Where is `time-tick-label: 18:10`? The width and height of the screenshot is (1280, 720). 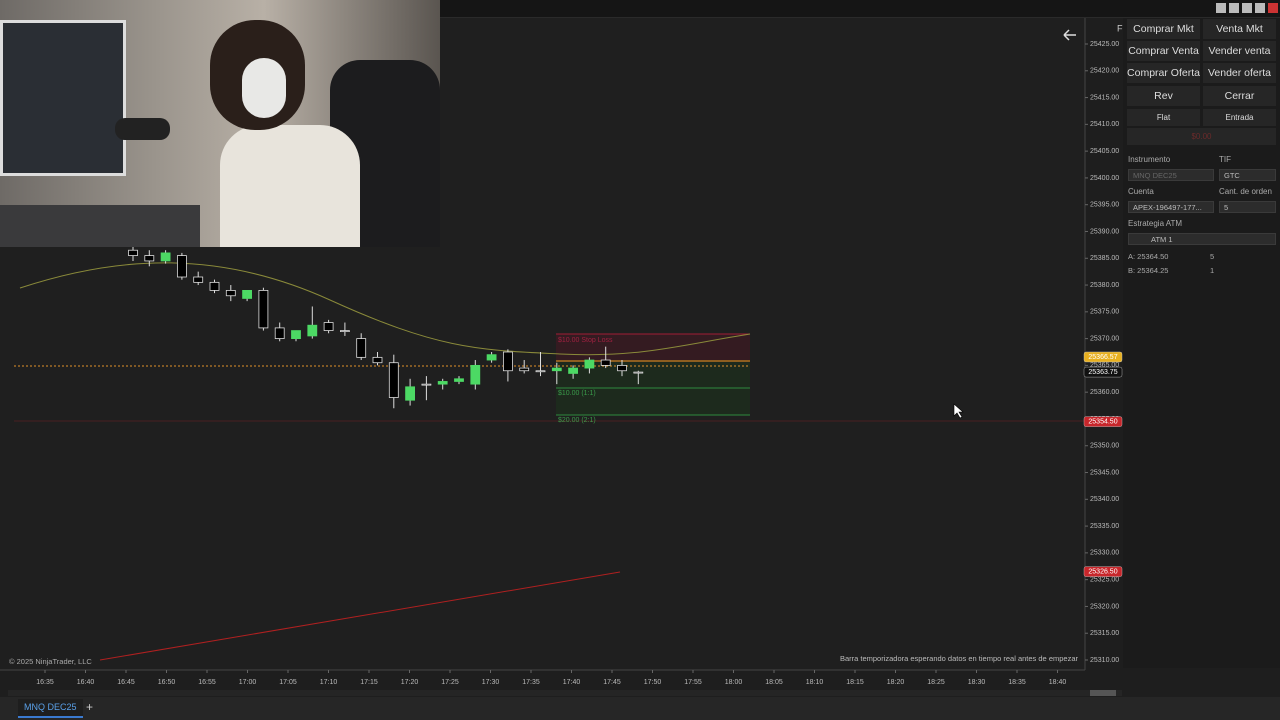
time-tick-label: 18:10 is located at coordinates (815, 682).